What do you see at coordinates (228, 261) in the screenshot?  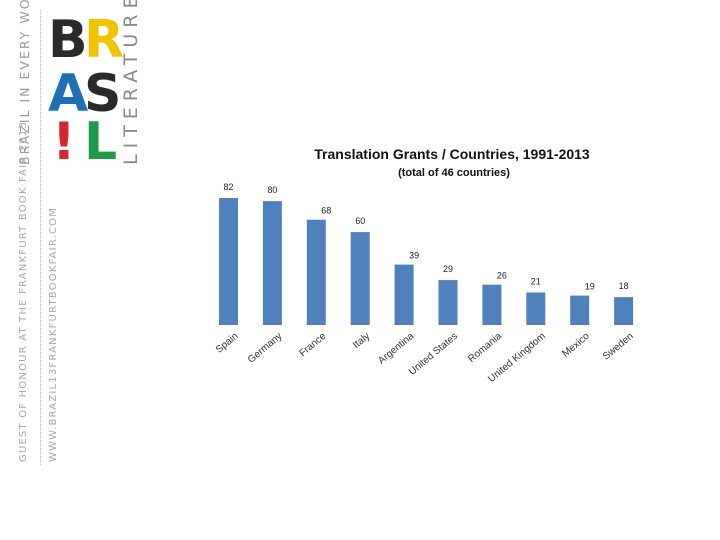 I see `bar-spain` at bounding box center [228, 261].